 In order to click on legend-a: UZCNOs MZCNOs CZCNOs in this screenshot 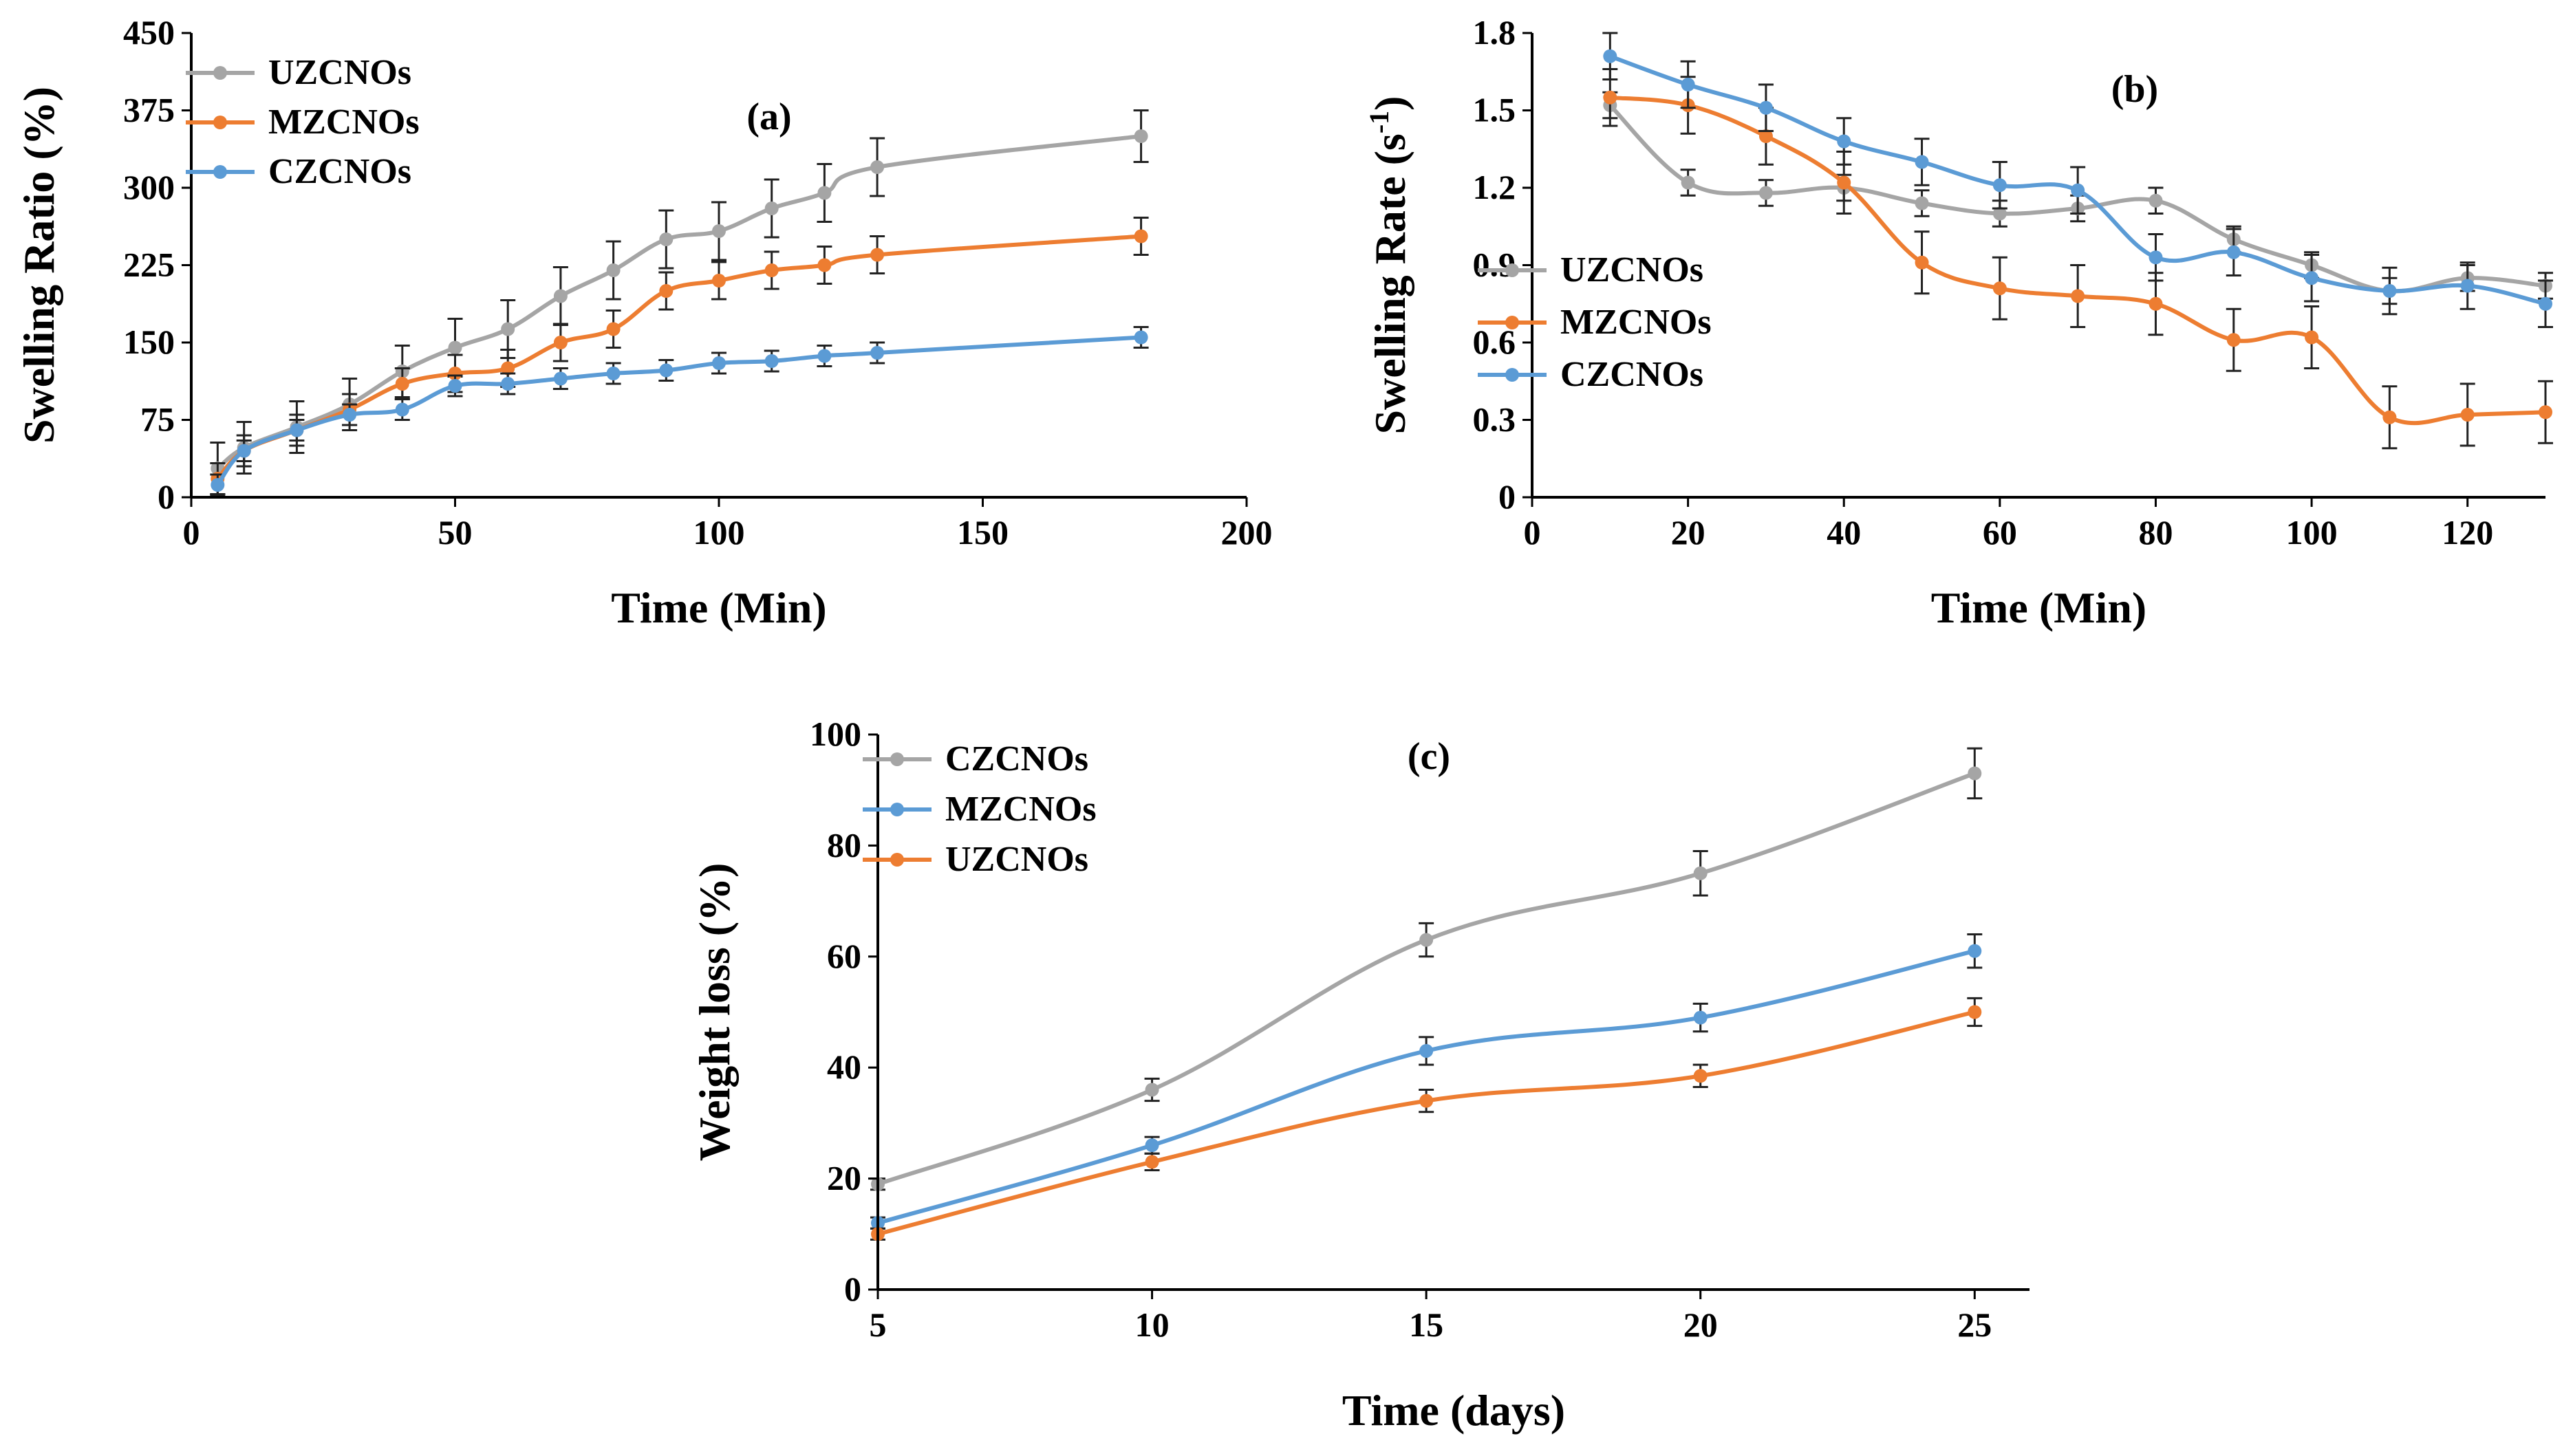, I will do `click(303, 122)`.